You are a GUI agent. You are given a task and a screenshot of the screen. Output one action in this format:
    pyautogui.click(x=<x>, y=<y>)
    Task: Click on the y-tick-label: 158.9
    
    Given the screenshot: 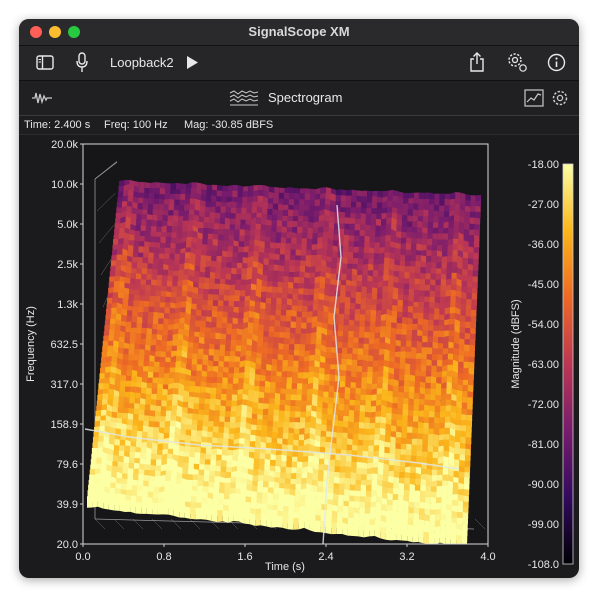 What is the action you would take?
    pyautogui.click(x=64, y=425)
    